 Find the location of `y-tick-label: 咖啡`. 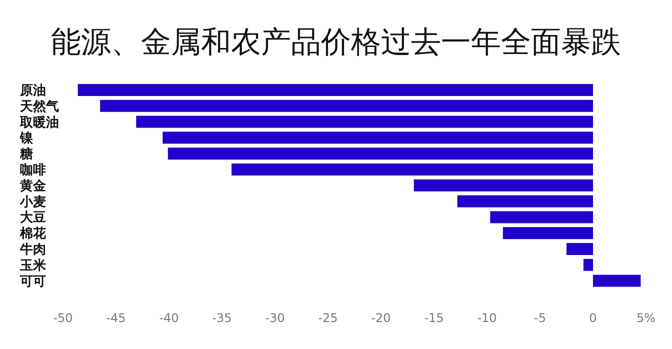

y-tick-label: 咖啡 is located at coordinates (33, 170).